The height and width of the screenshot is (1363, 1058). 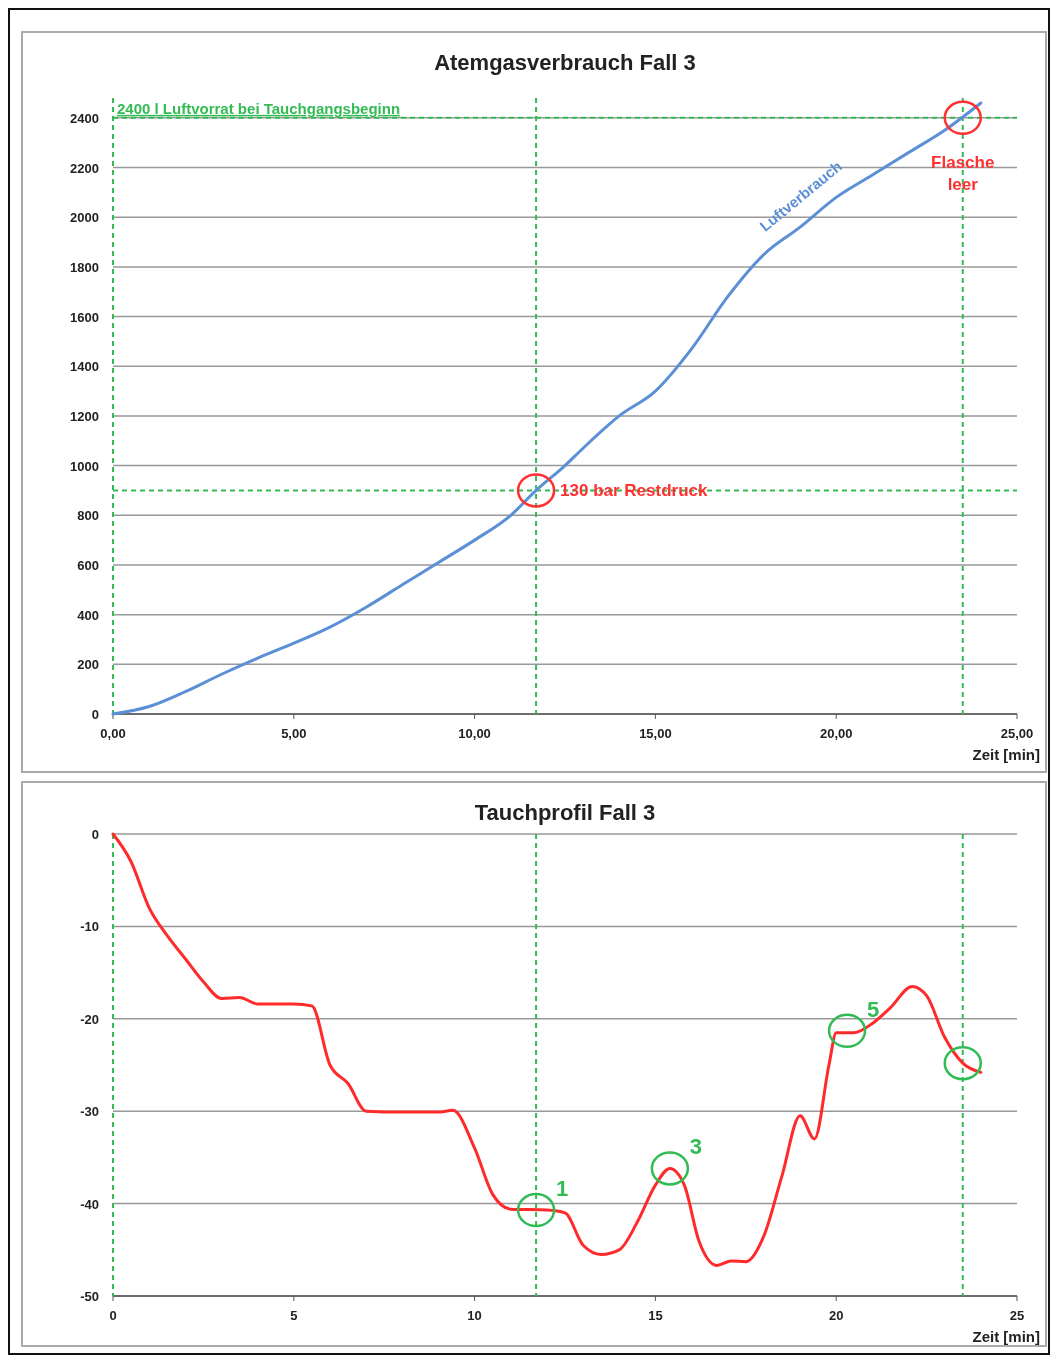 I want to click on chart-title: Tauchprofil Fall 3, so click(x=565, y=812).